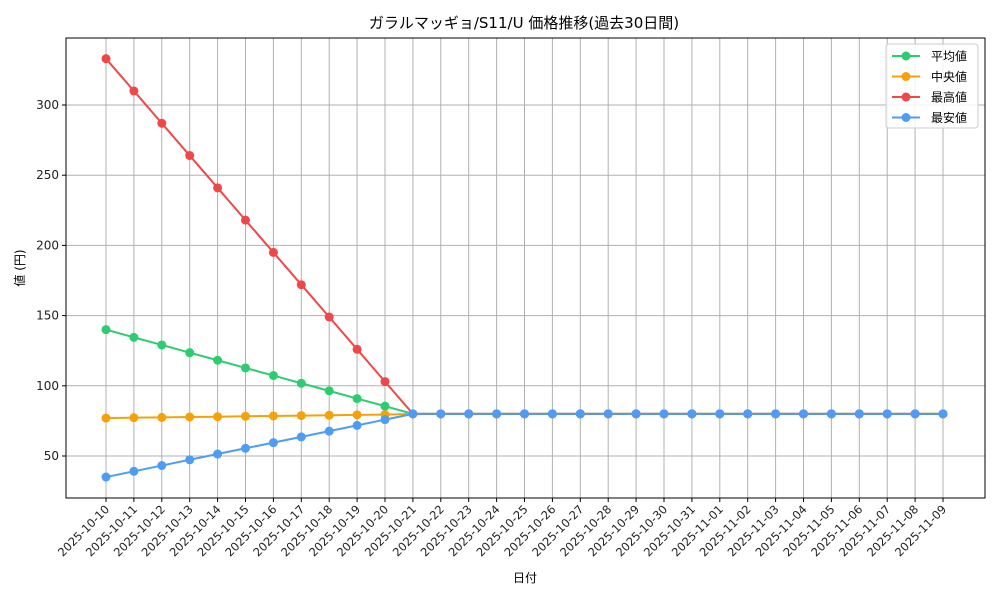 The width and height of the screenshot is (1000, 600). I want to click on y-axis-ticks: 50 100 150 200 250 300, so click(51, 280).